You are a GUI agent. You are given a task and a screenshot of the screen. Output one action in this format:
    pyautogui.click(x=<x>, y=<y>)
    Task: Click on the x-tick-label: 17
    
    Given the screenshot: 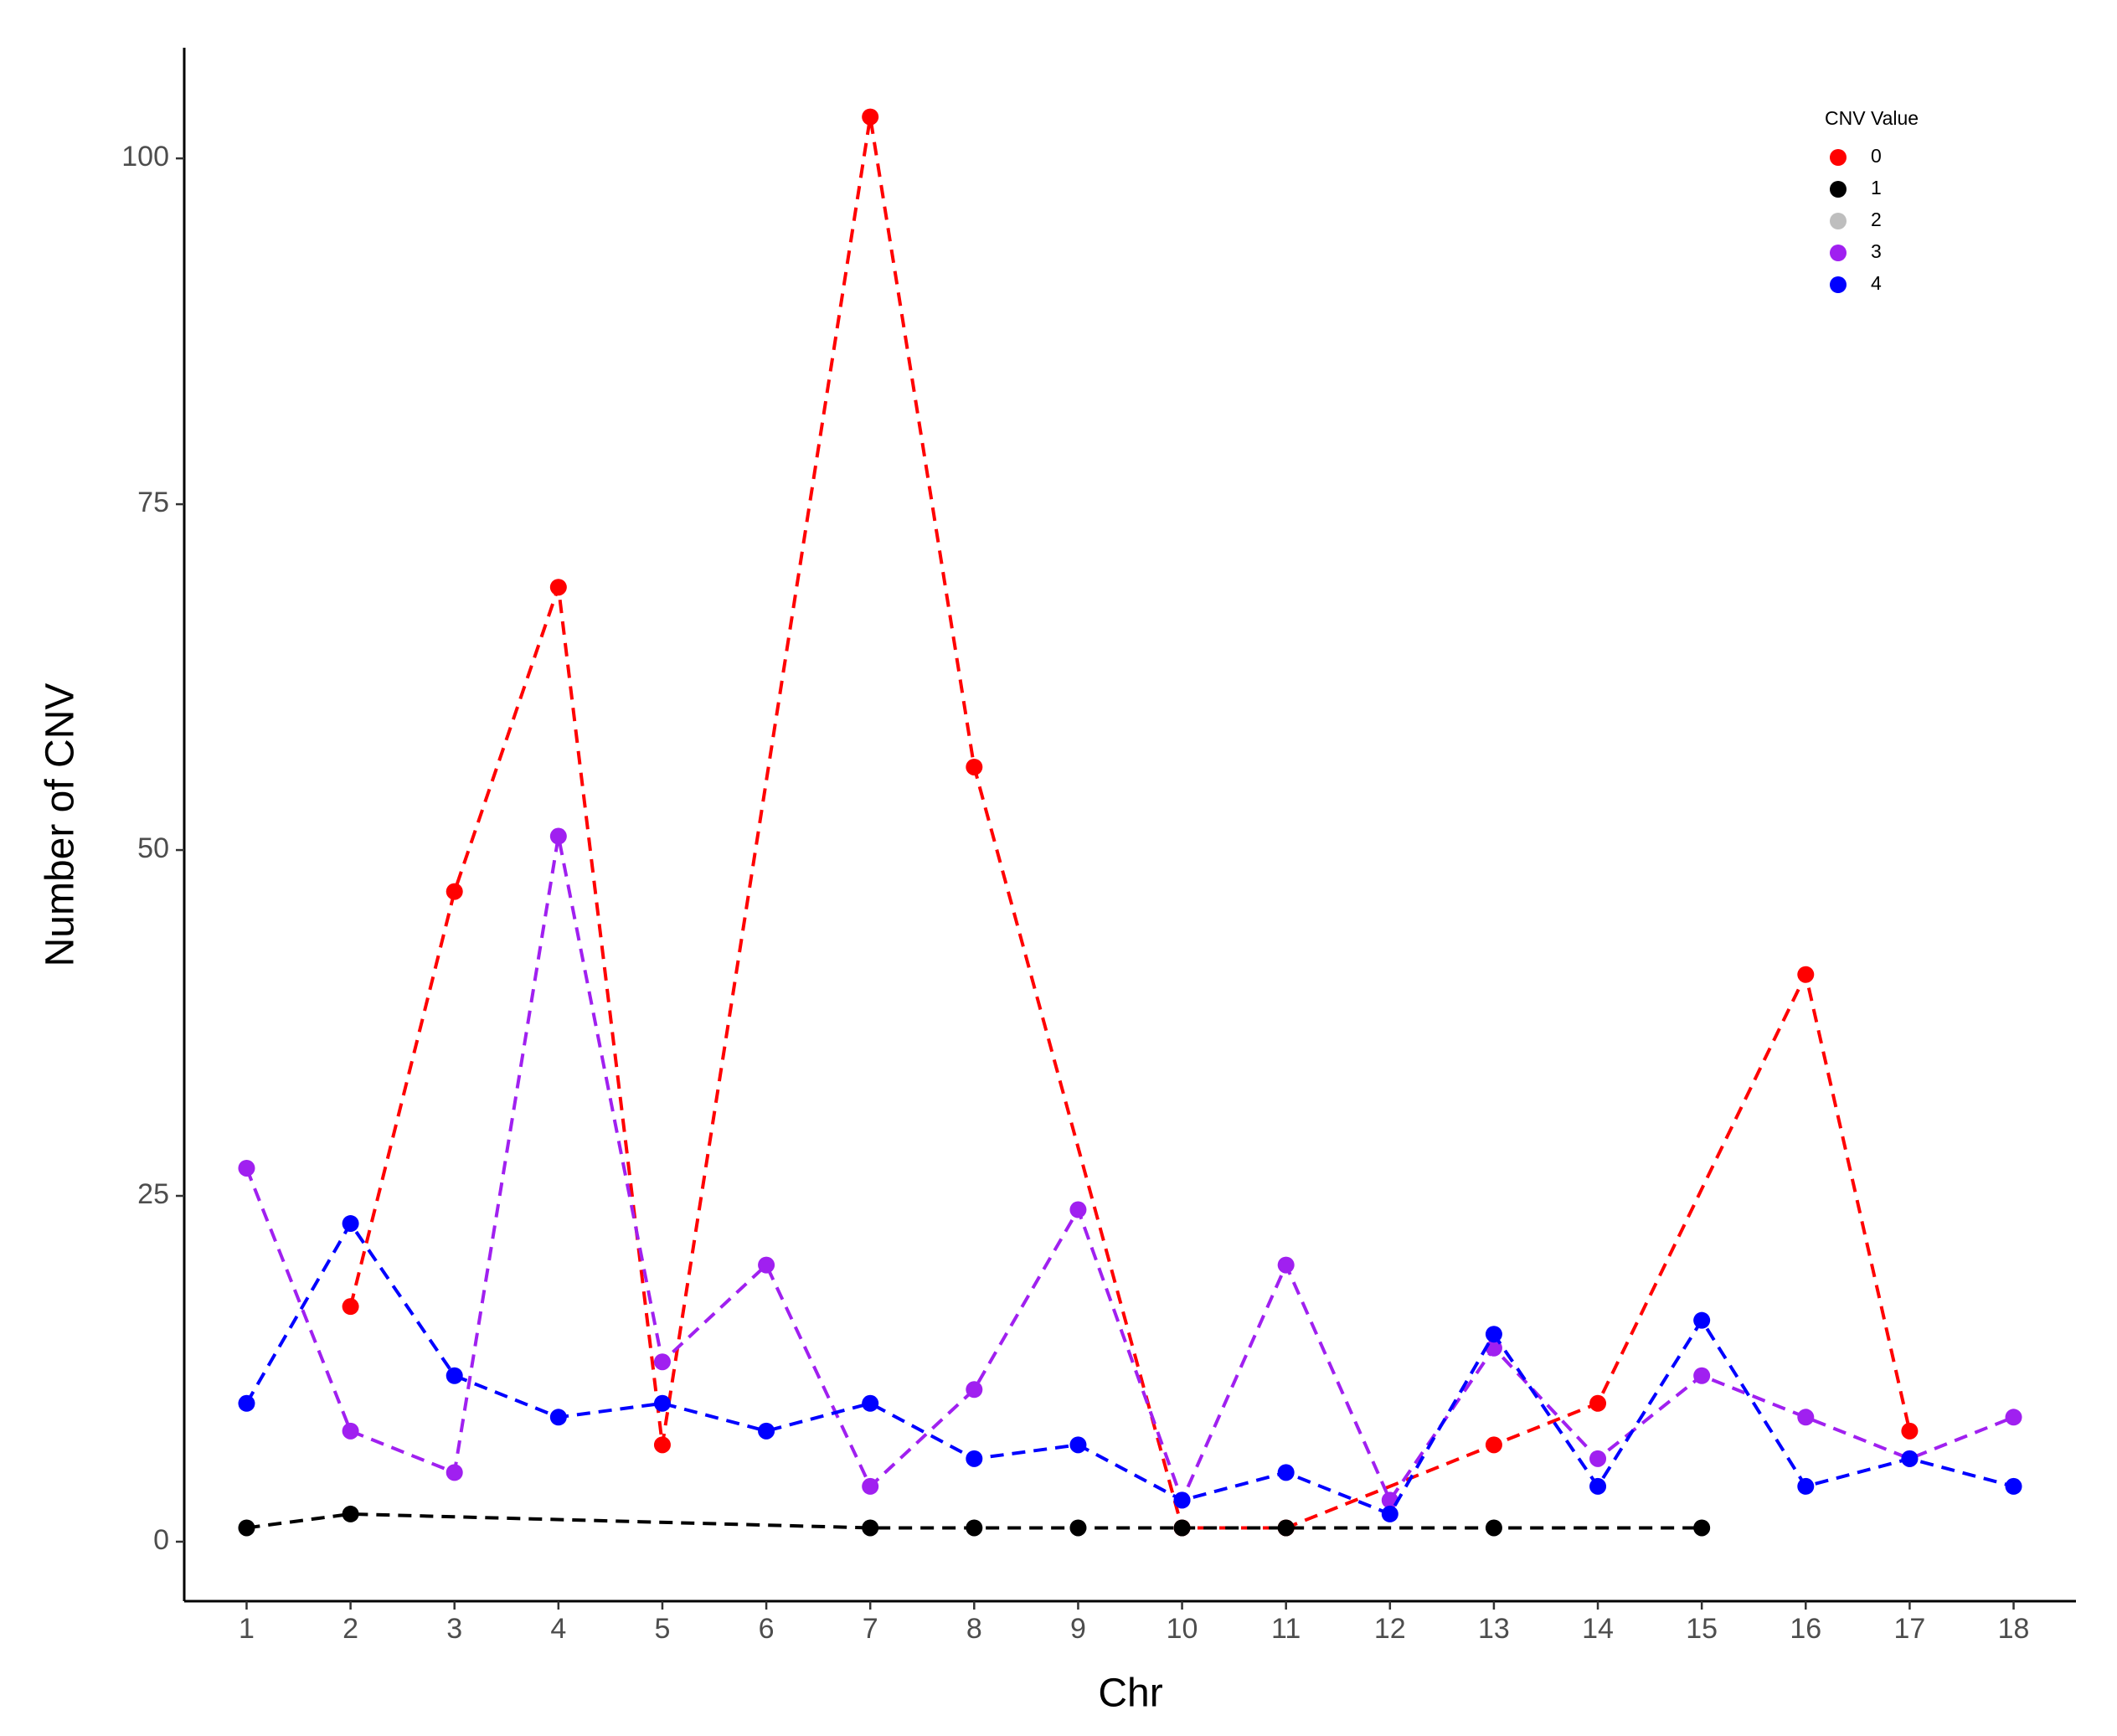 What is the action you would take?
    pyautogui.click(x=1909, y=1629)
    